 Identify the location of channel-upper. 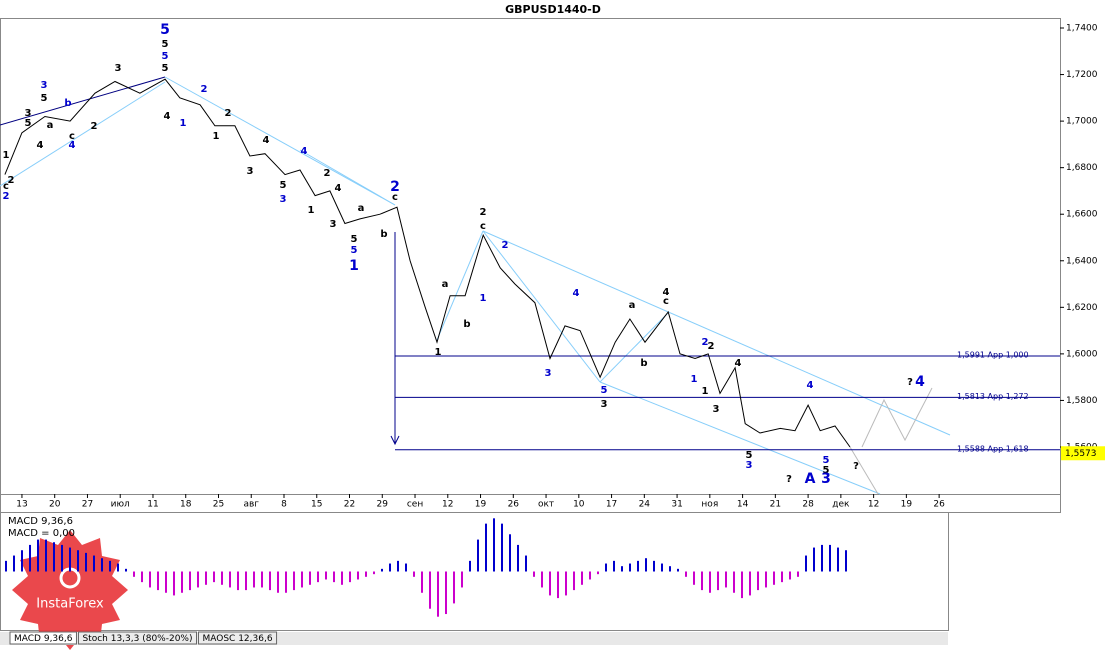
(716, 333).